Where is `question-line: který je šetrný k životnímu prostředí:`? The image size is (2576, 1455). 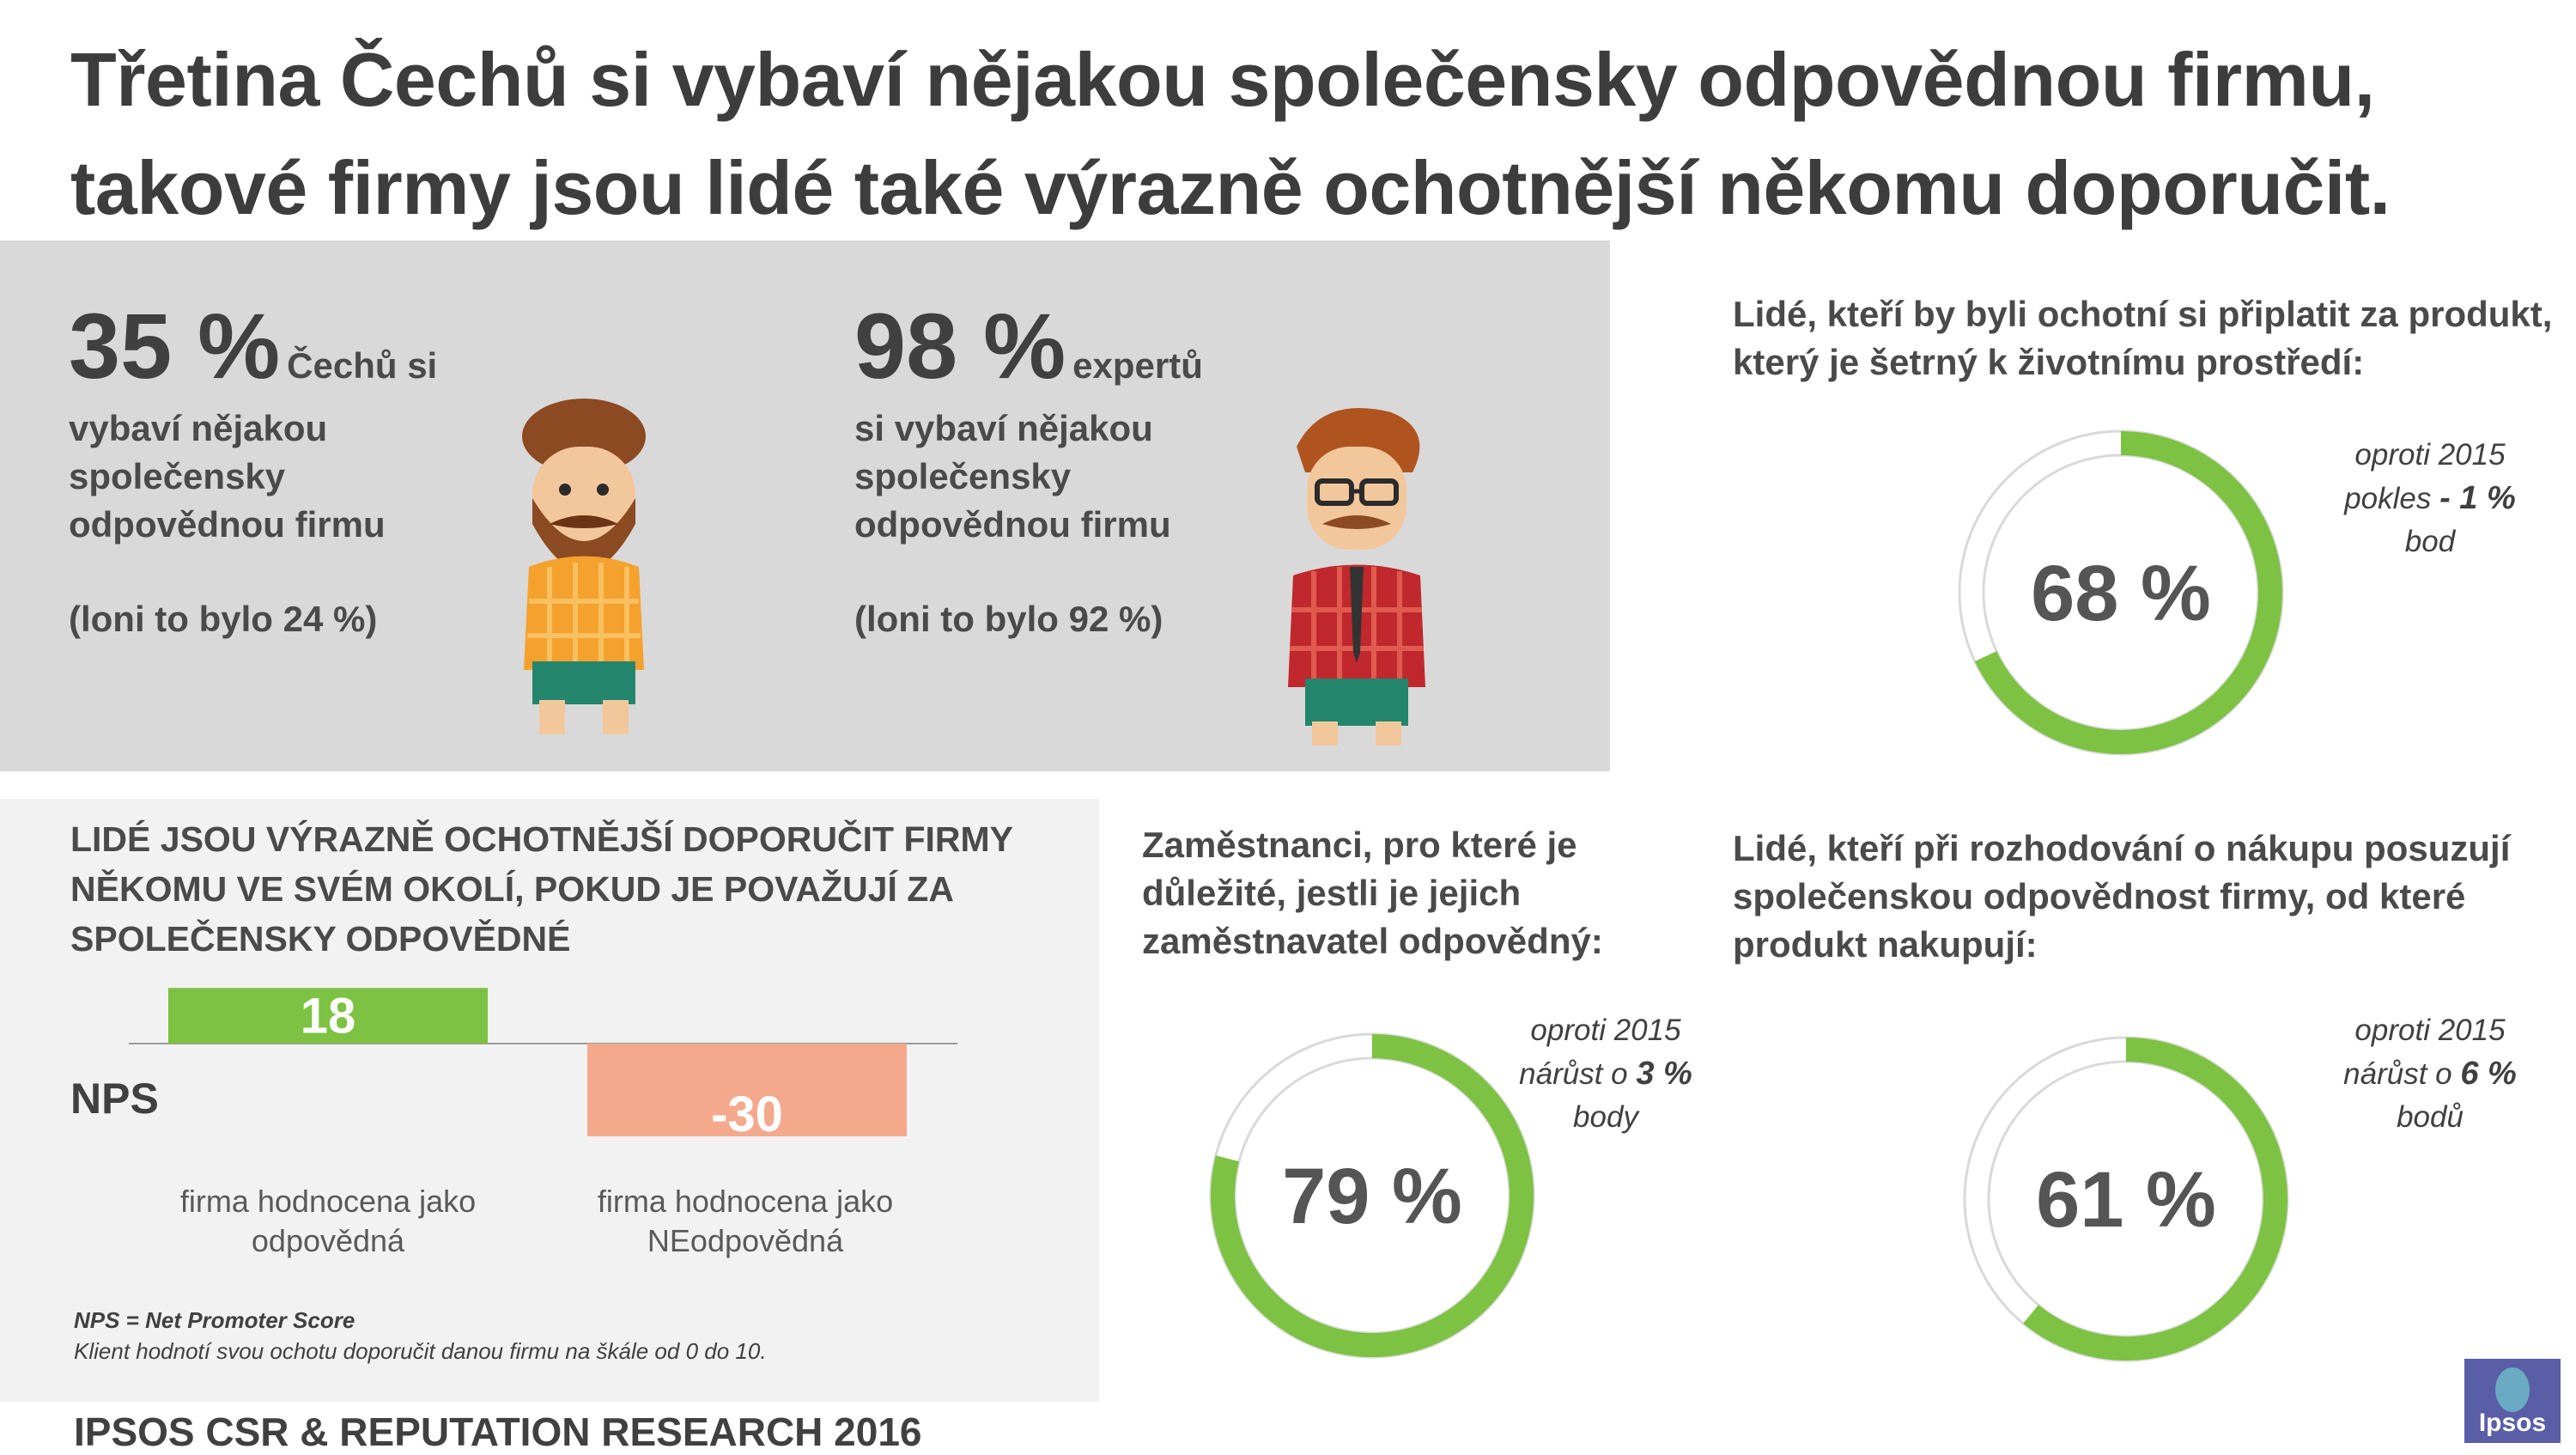 question-line: který je šetrný k životnímu prostředí: is located at coordinates (2049, 362).